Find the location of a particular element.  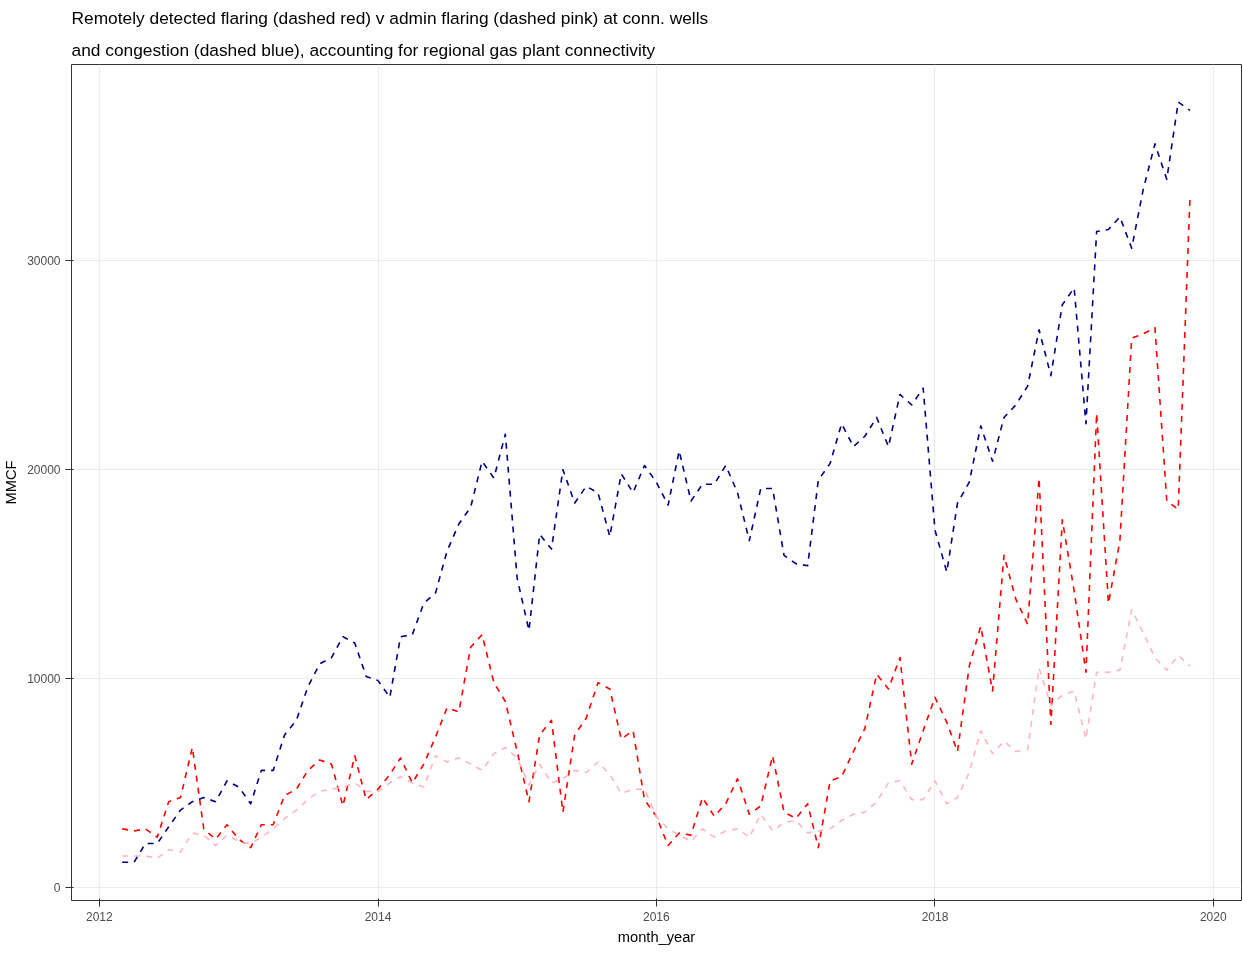

y-tick-label: 20000 is located at coordinates (44, 470).